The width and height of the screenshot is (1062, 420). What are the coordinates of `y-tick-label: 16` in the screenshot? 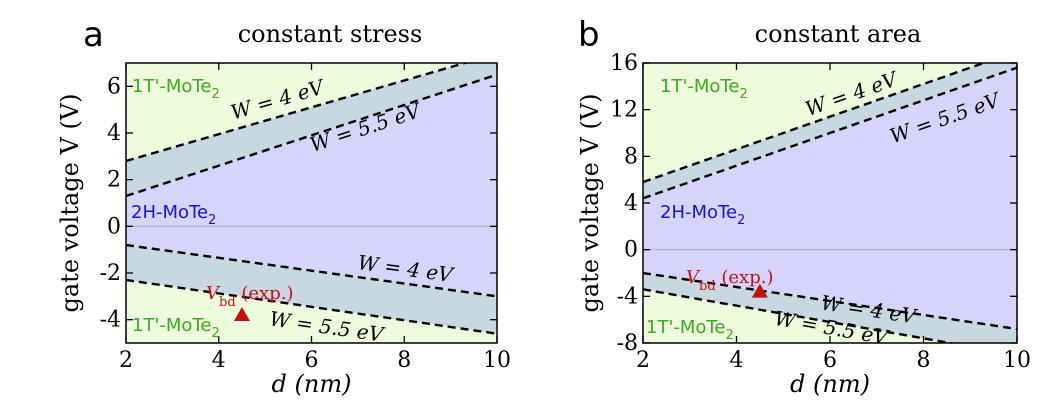 It's located at (624, 63).